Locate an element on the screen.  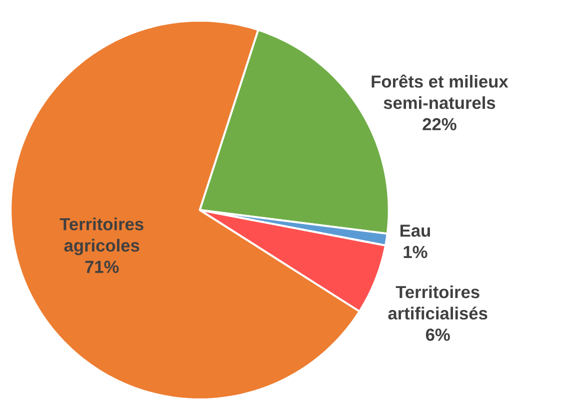
slice-label: Forêts et milieux semi-naturels is located at coordinates (440, 92).